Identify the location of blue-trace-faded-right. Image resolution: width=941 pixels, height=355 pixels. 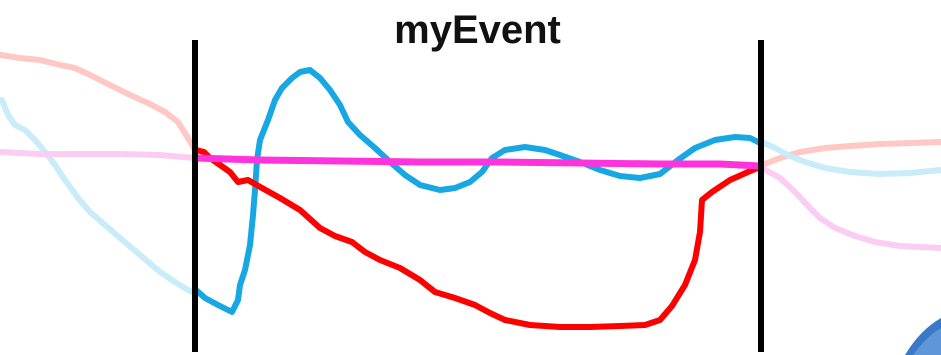
(850, 158).